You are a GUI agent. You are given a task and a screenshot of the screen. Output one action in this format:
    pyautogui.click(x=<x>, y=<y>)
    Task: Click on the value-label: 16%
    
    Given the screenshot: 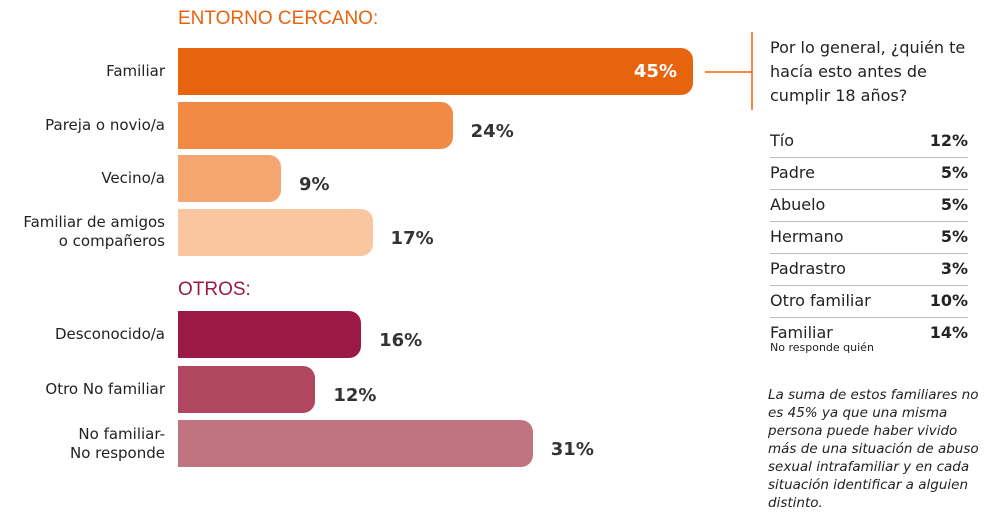 What is the action you would take?
    pyautogui.click(x=401, y=340)
    